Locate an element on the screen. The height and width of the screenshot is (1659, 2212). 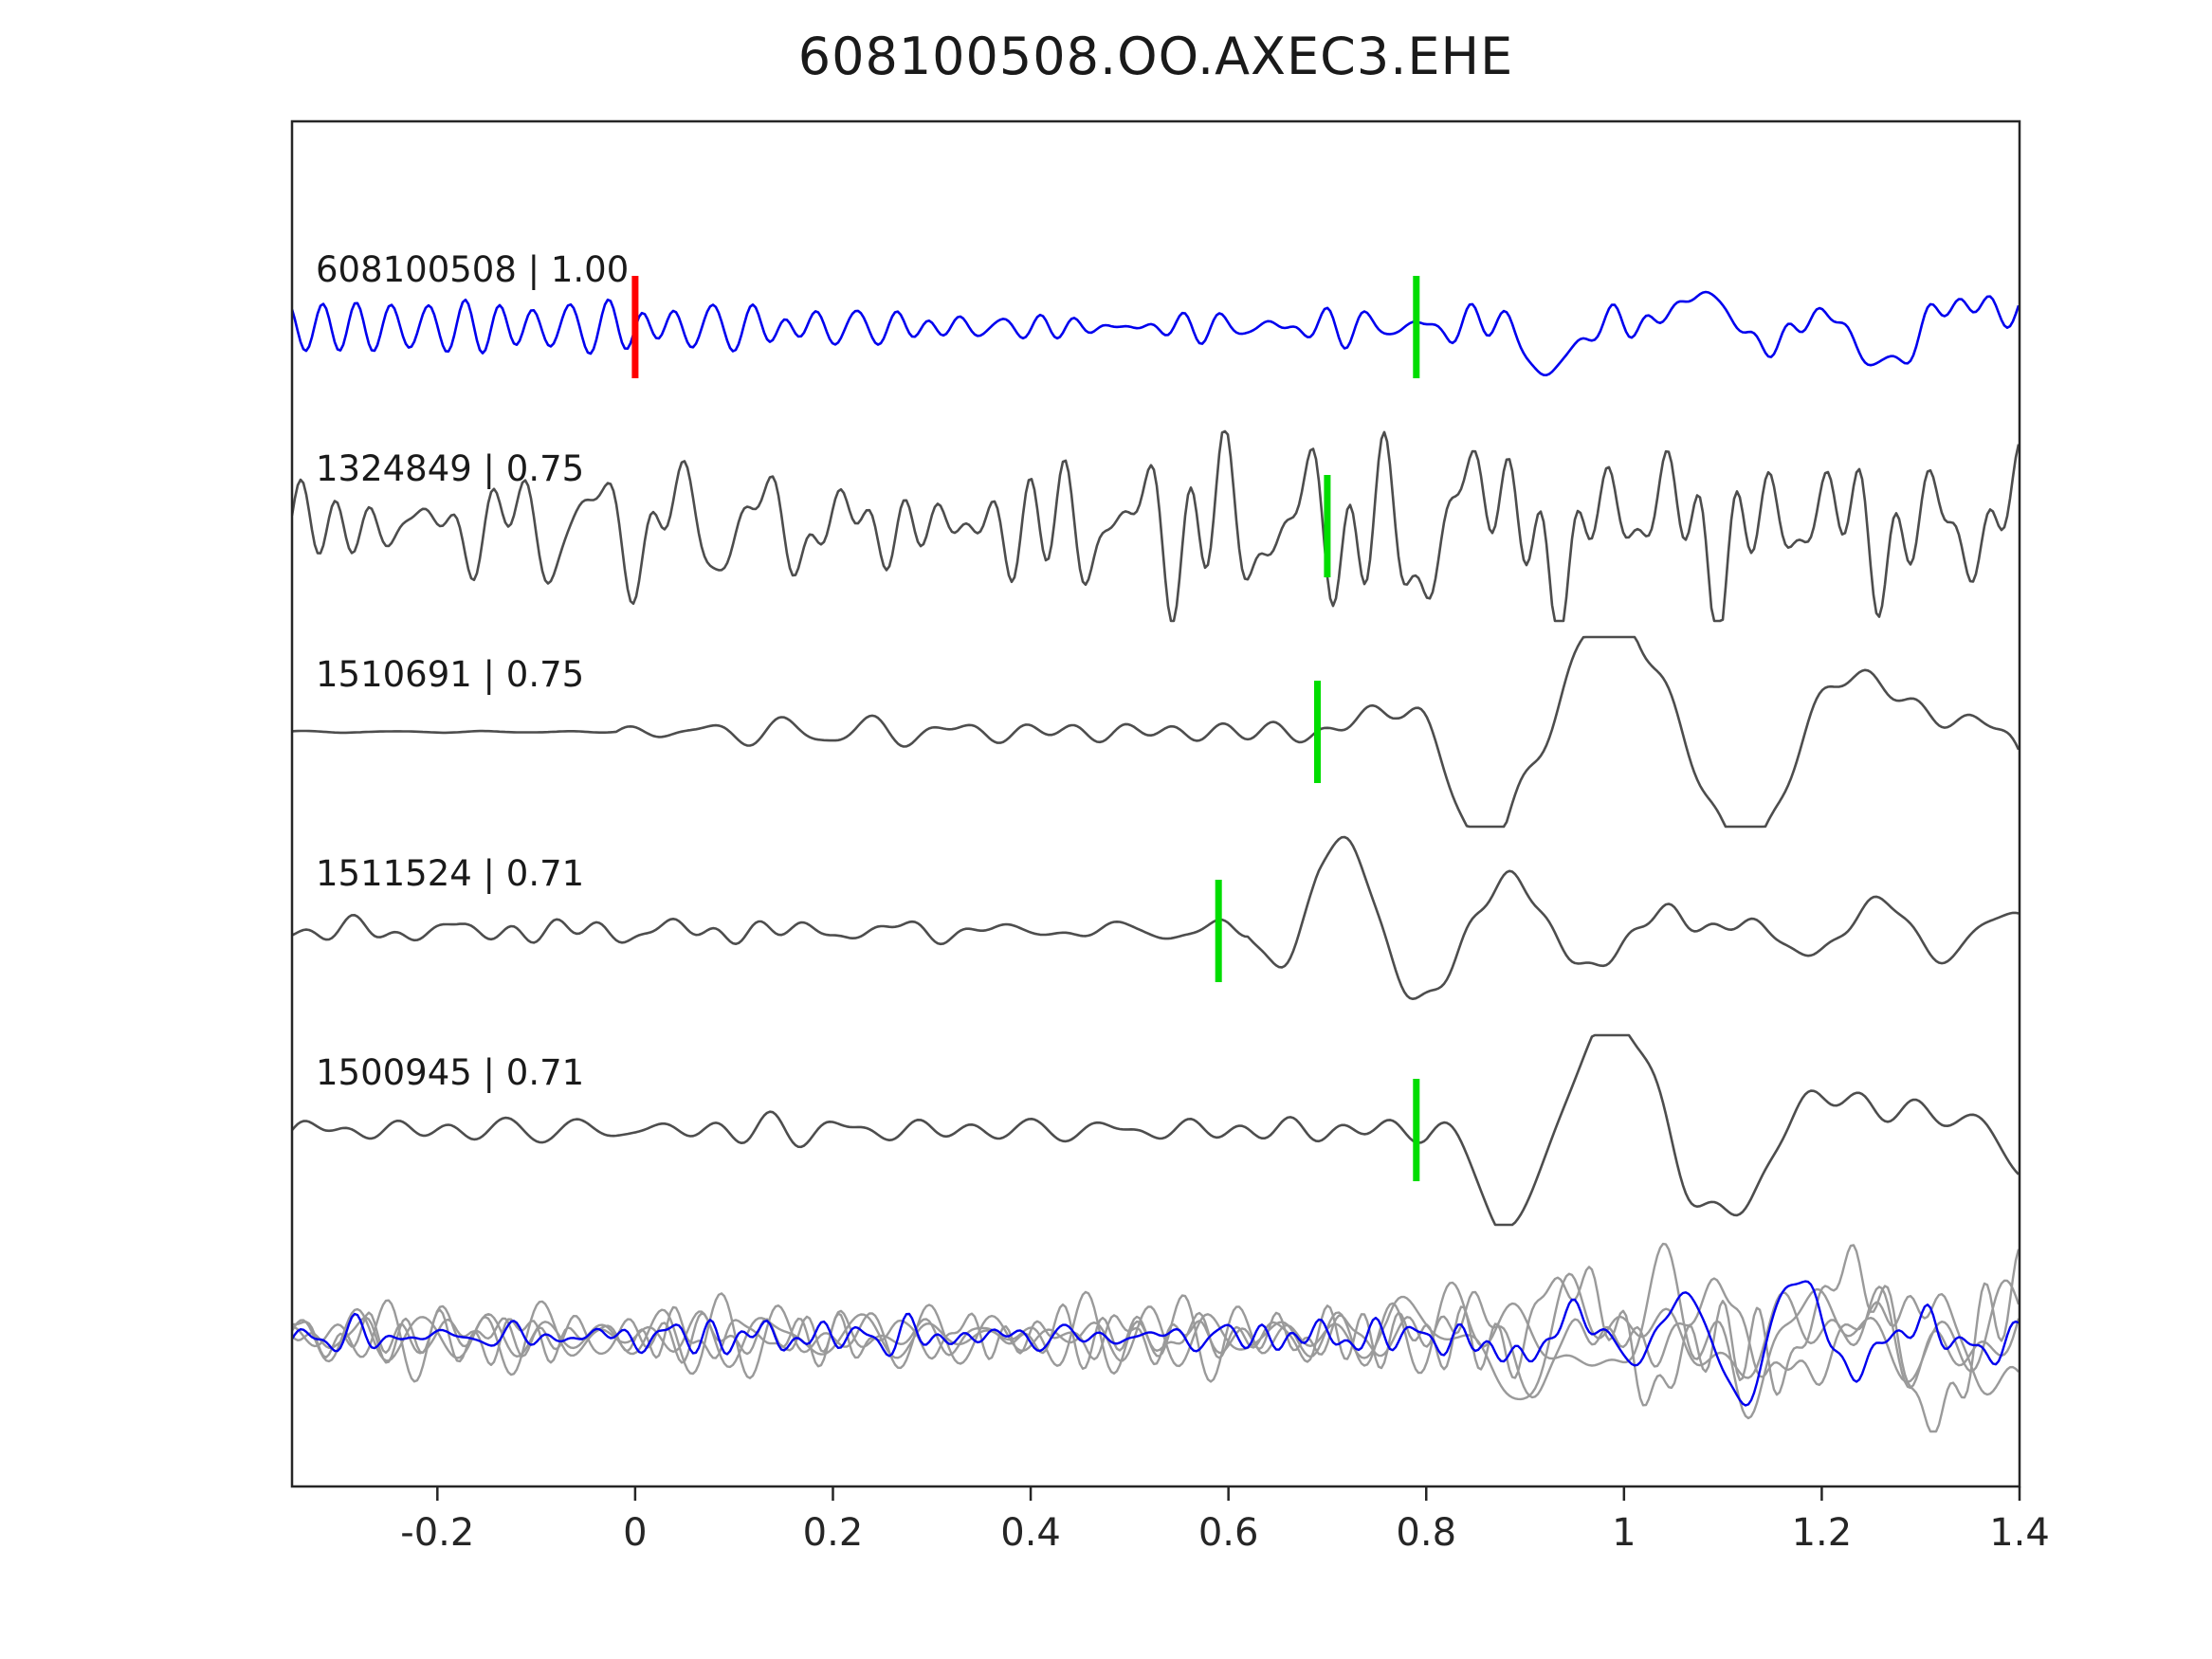
x-tick-label: 1.2 is located at coordinates (1822, 1533).